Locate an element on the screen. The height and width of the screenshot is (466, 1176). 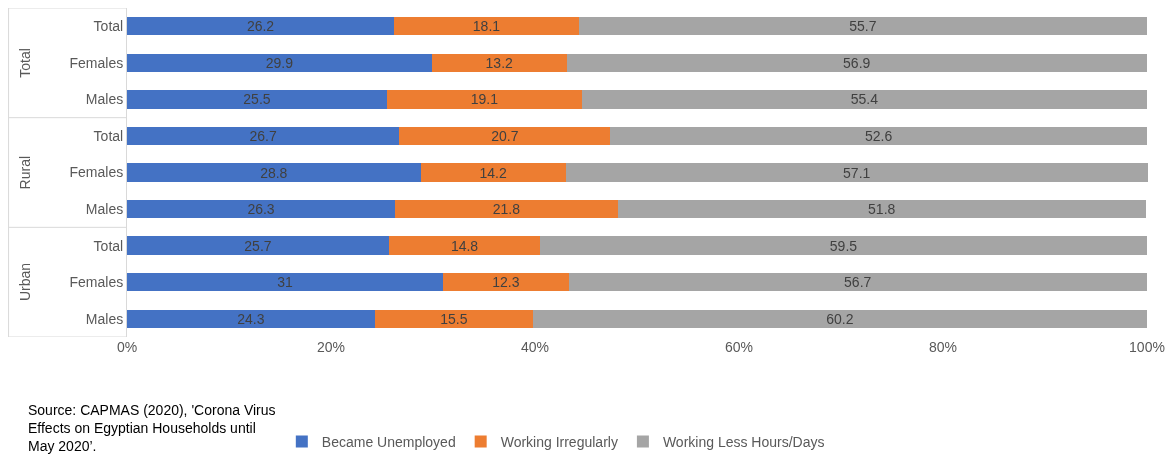
data-label: 51.8 is located at coordinates (882, 209).